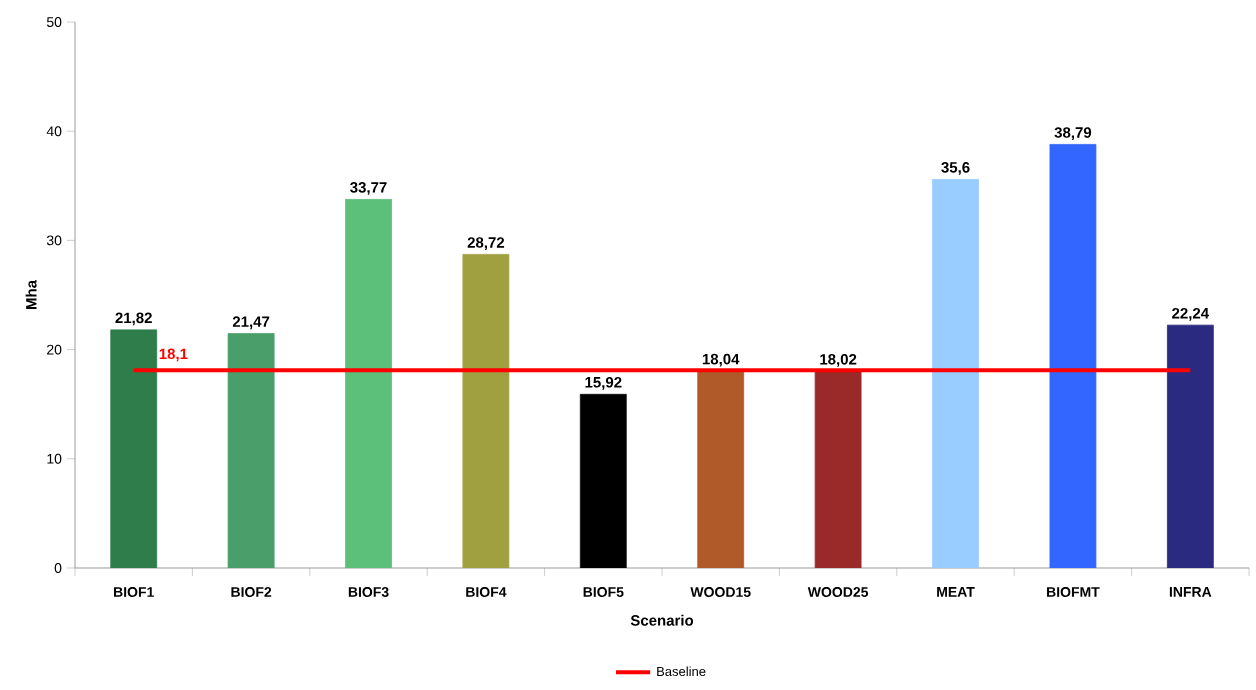 This screenshot has width=1256, height=690. Describe the element at coordinates (1073, 592) in the screenshot. I see `x-tick-label: BIOFMT` at that location.